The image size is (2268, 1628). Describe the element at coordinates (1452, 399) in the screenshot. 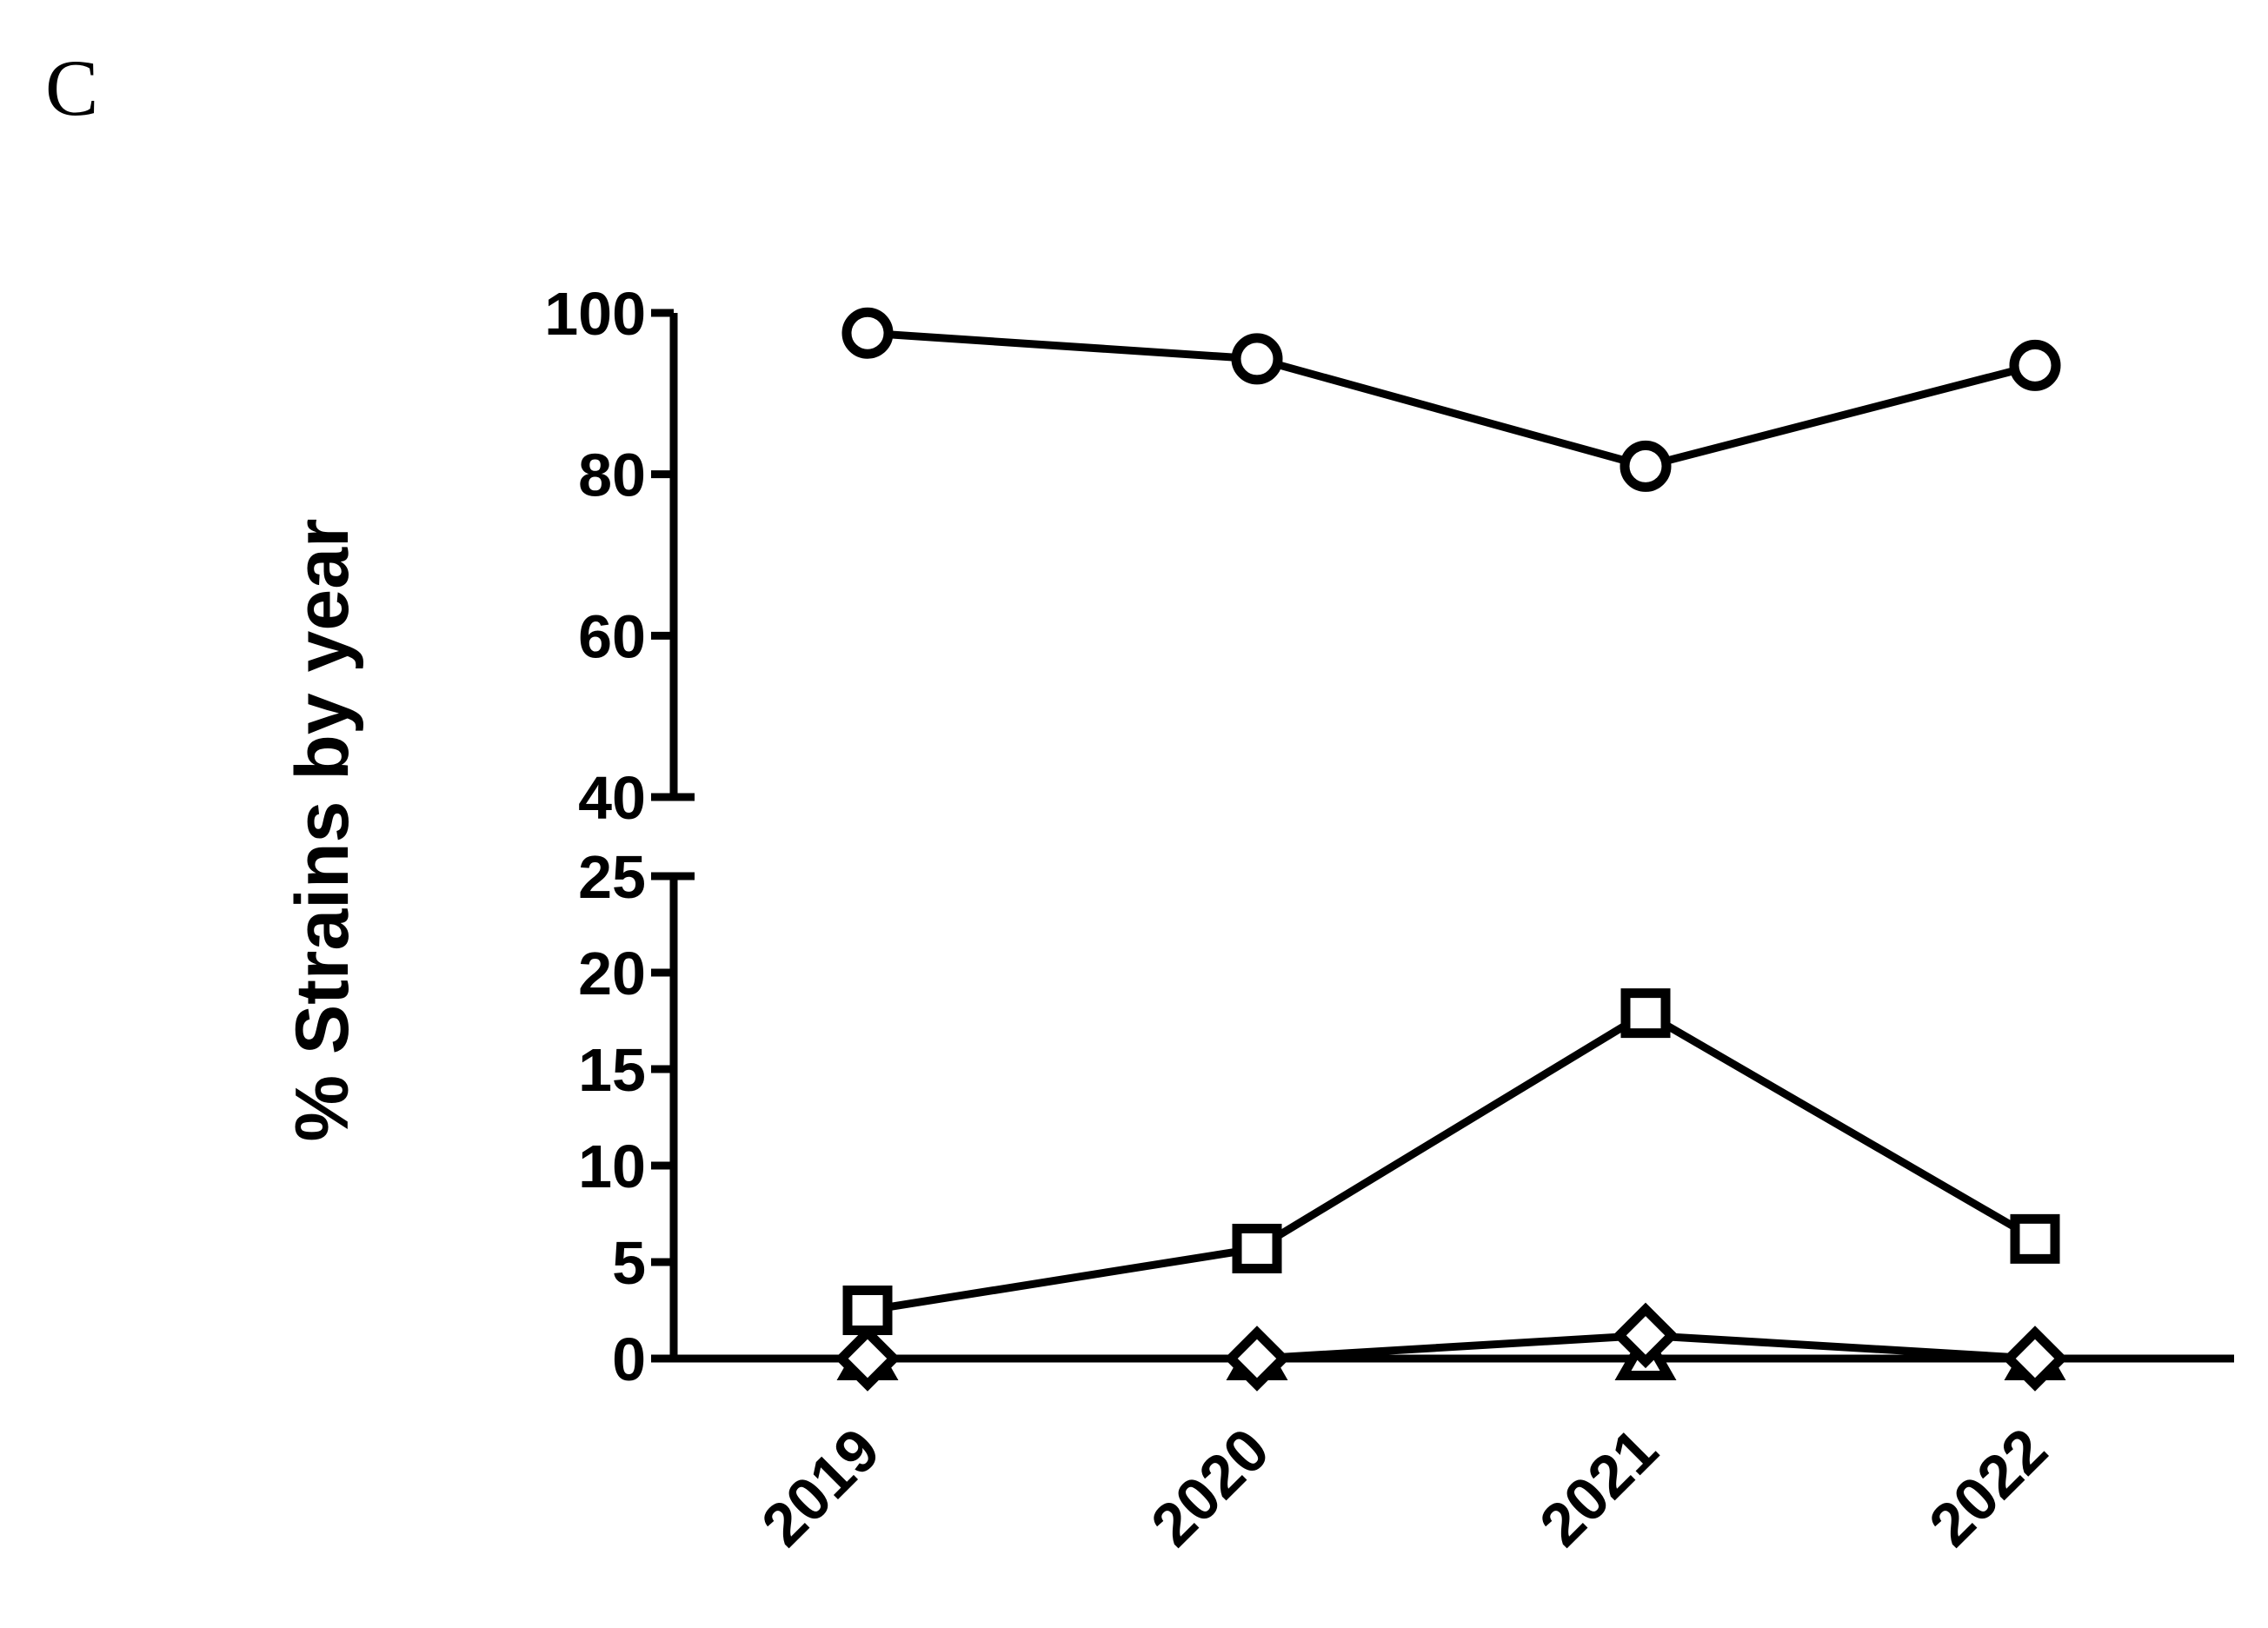

I see `series-line-circle` at that location.